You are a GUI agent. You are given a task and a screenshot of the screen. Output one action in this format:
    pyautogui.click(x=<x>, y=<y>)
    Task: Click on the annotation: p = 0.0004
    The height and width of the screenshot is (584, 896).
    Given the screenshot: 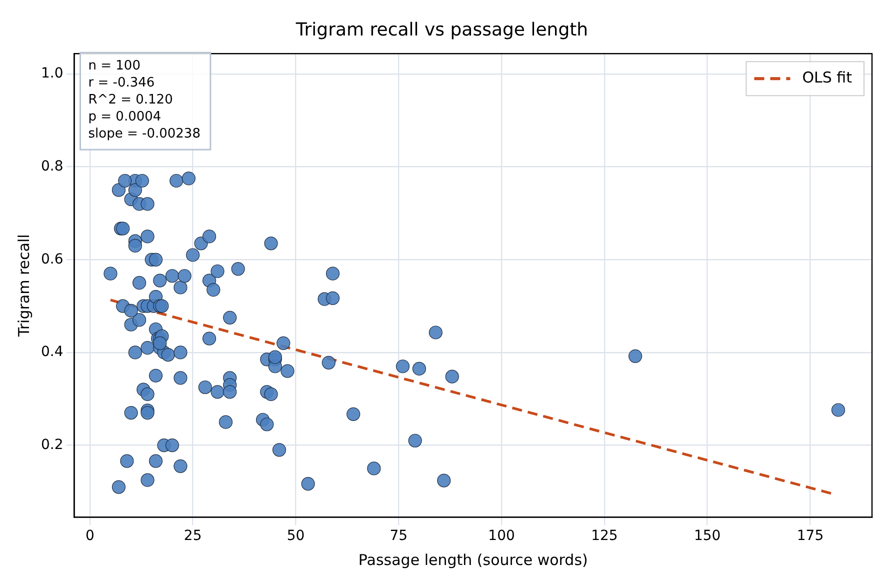 What is the action you would take?
    pyautogui.click(x=125, y=116)
    